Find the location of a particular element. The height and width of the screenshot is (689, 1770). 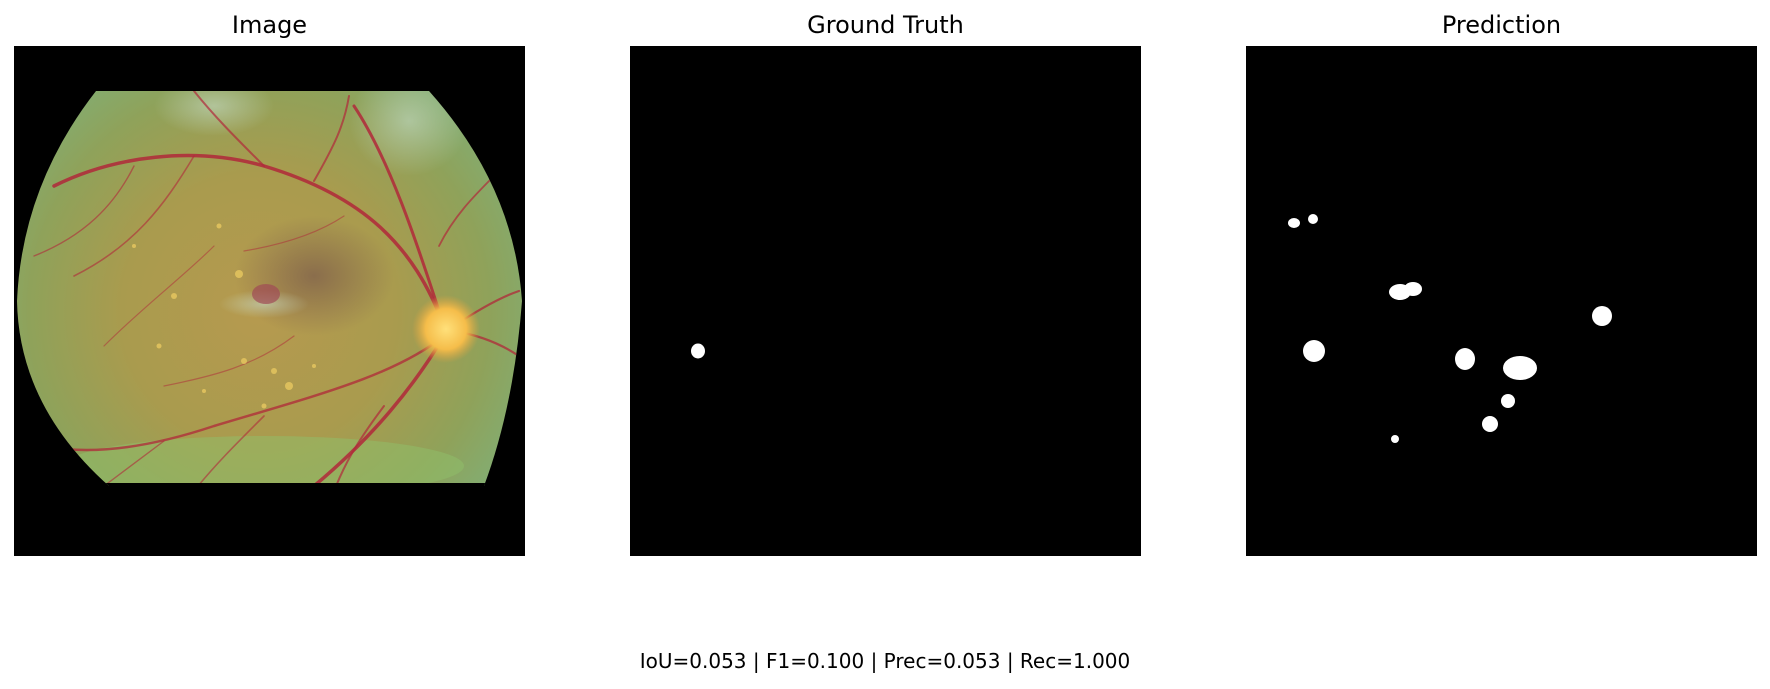

ground-truth-lesion is located at coordinates (698, 351).